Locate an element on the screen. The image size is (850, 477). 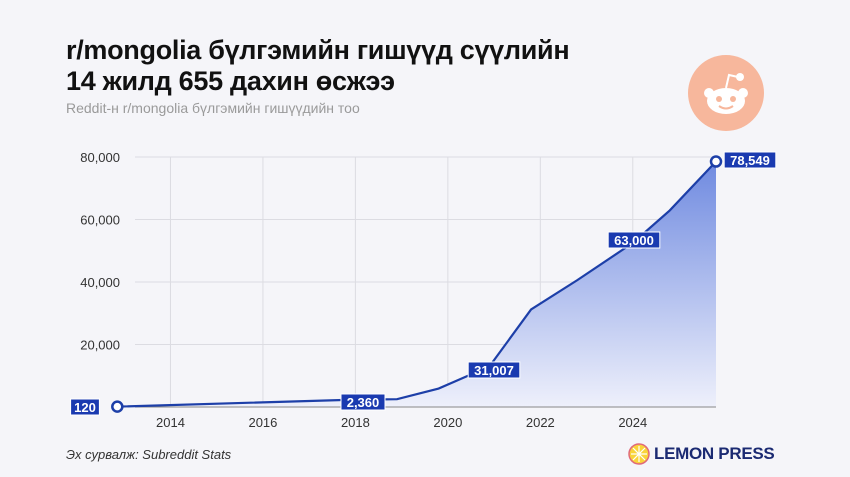
reddit-alien-icon is located at coordinates (726, 93).